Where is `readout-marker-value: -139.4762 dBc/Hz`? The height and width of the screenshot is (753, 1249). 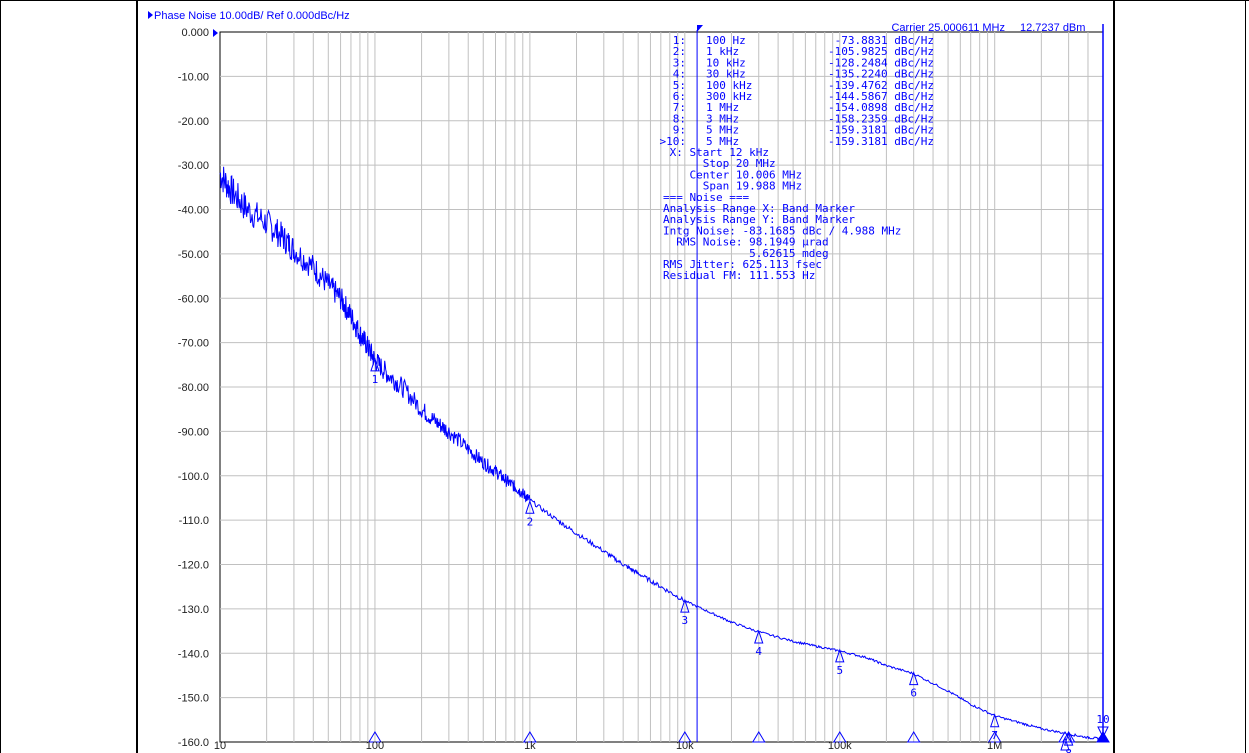
readout-marker-value: -139.4762 dBc/Hz is located at coordinates (881, 85).